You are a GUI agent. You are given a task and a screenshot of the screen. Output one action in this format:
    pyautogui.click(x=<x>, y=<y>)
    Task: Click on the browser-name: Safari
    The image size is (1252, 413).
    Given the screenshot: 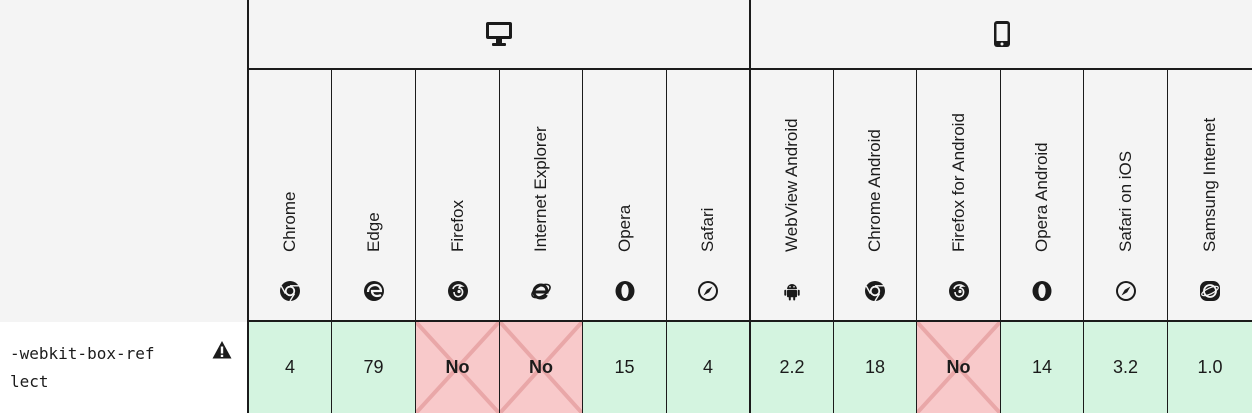 What is the action you would take?
    pyautogui.click(x=707, y=229)
    